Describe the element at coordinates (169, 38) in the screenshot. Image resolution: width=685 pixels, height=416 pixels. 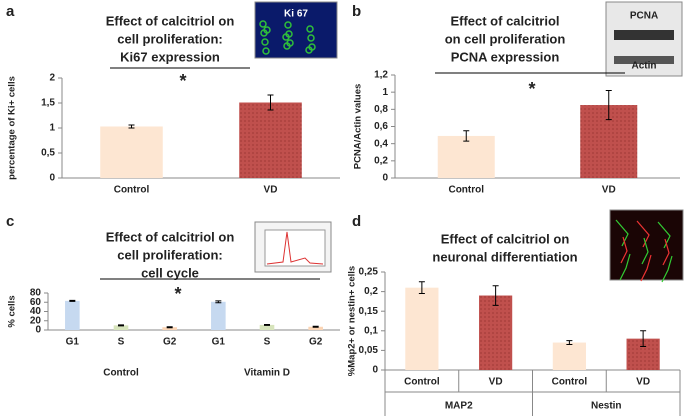
I see `chart-title: cell proliferation:` at that location.